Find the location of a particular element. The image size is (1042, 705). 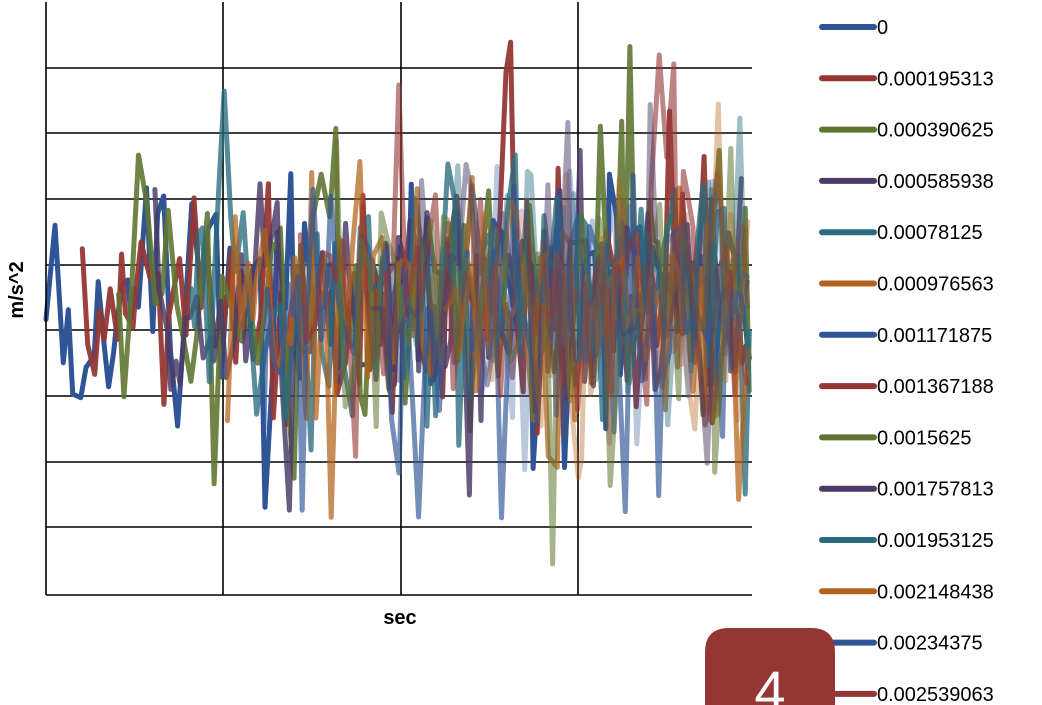

legend-item: 0.000195313 is located at coordinates (906, 79).